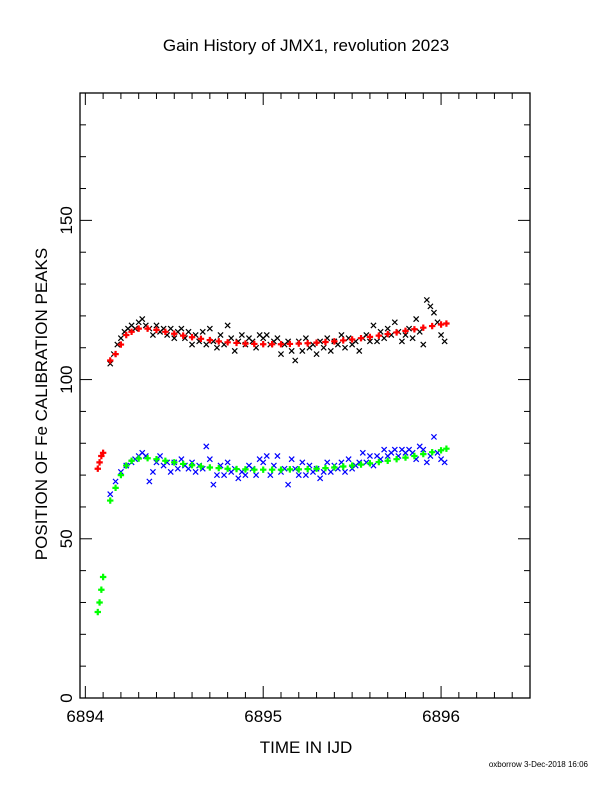  What do you see at coordinates (41, 404) in the screenshot?
I see `y-axis-label: POSITION OF Fe CALIBRATION PEAKS` at bounding box center [41, 404].